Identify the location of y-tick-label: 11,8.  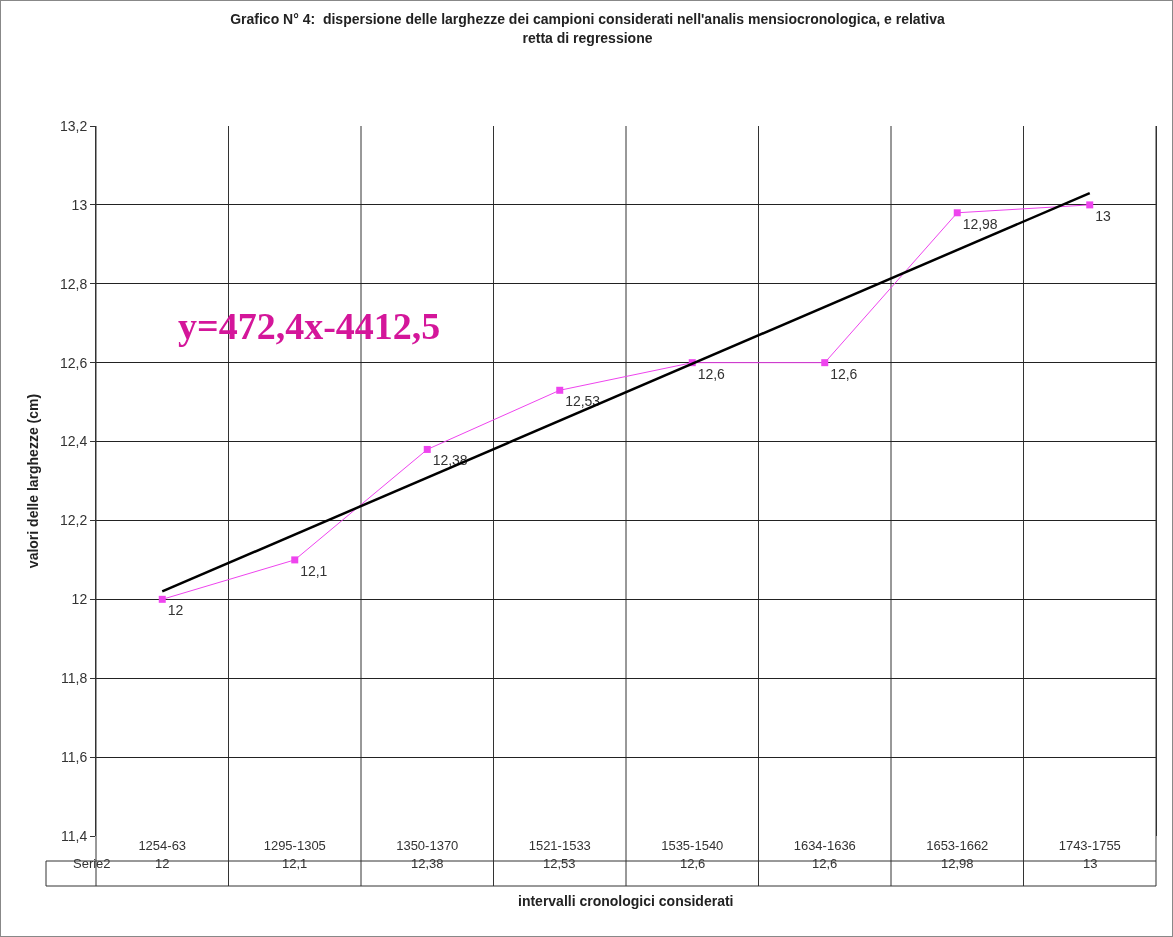
(74, 678).